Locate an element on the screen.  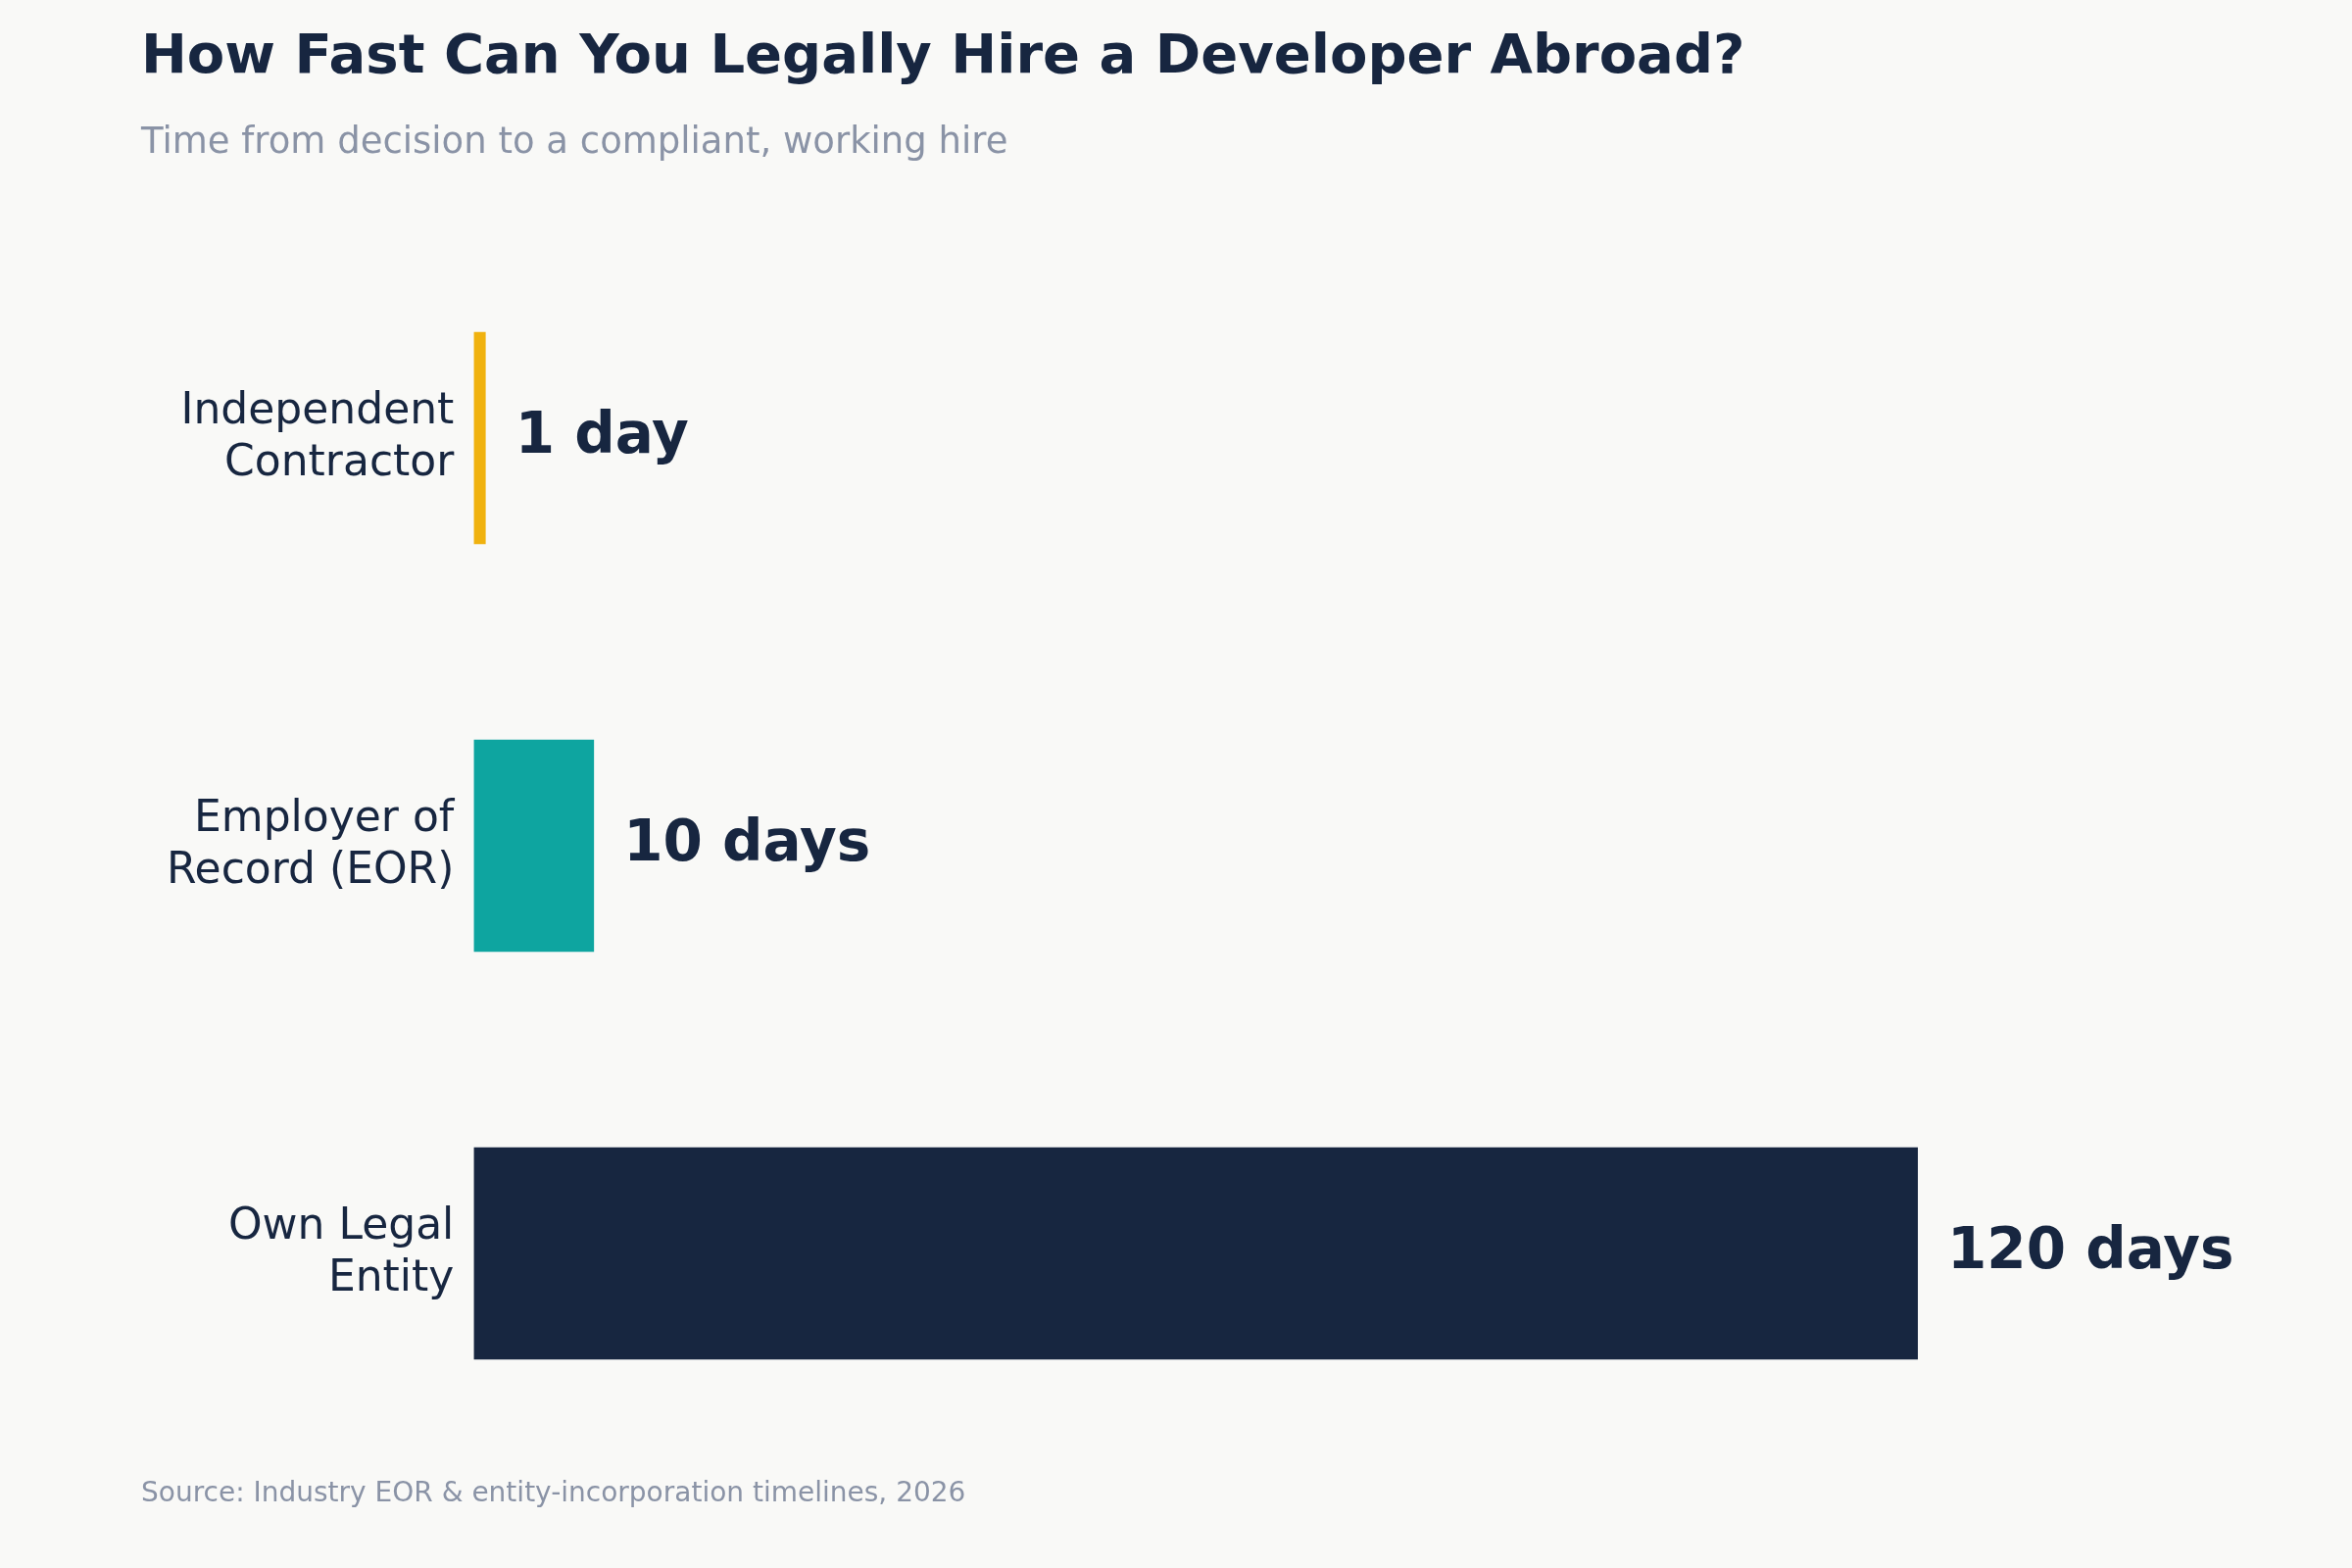
y-tick-label: Independent Contractor is located at coordinates (318, 434).